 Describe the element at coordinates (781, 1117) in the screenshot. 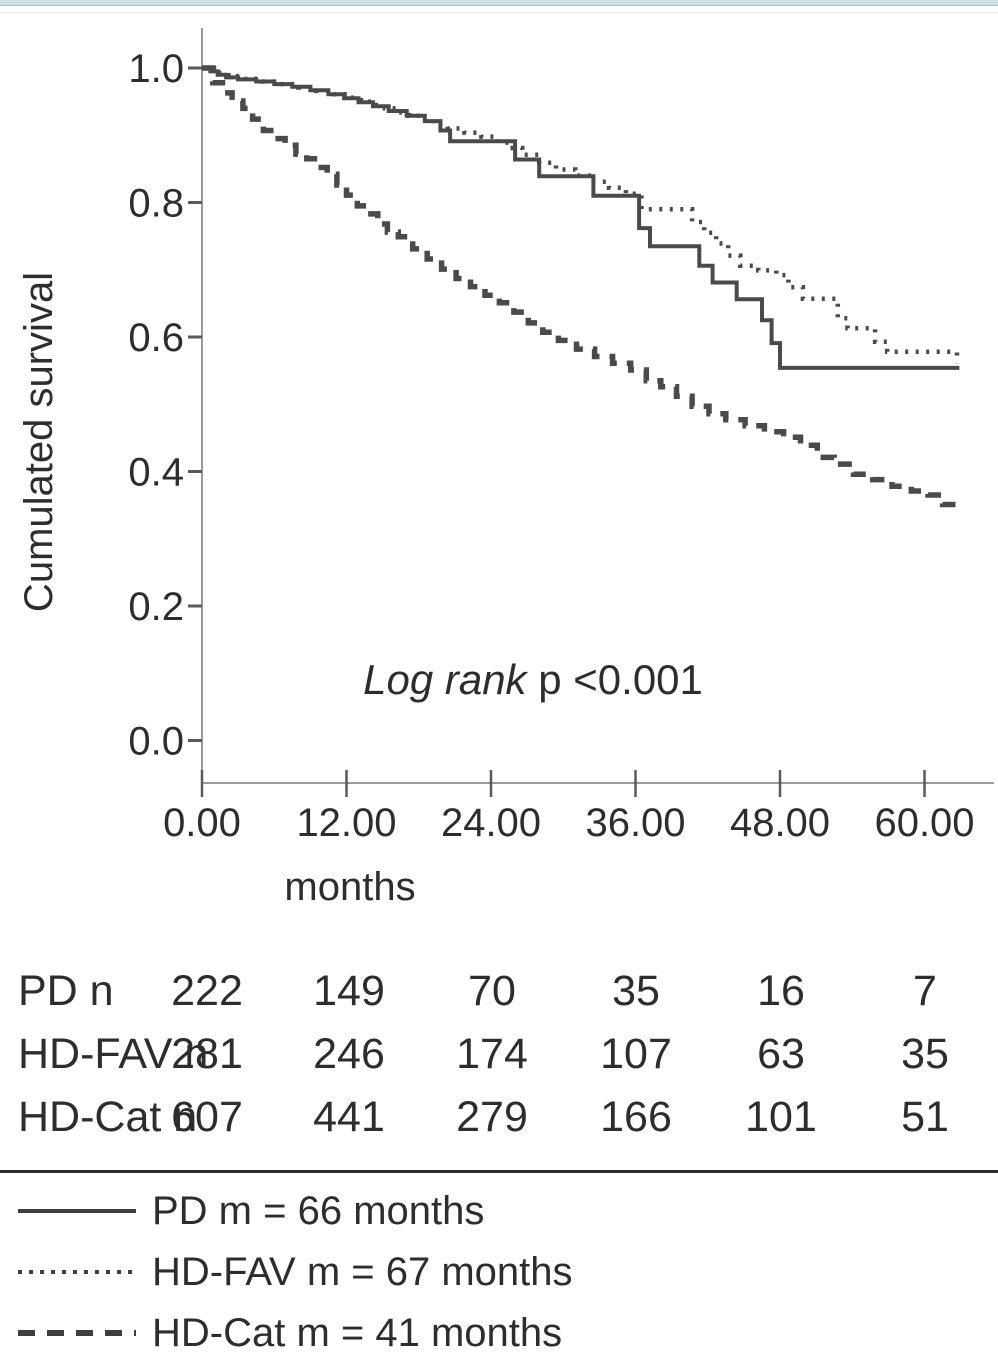

I see `risk-count: 101` at that location.